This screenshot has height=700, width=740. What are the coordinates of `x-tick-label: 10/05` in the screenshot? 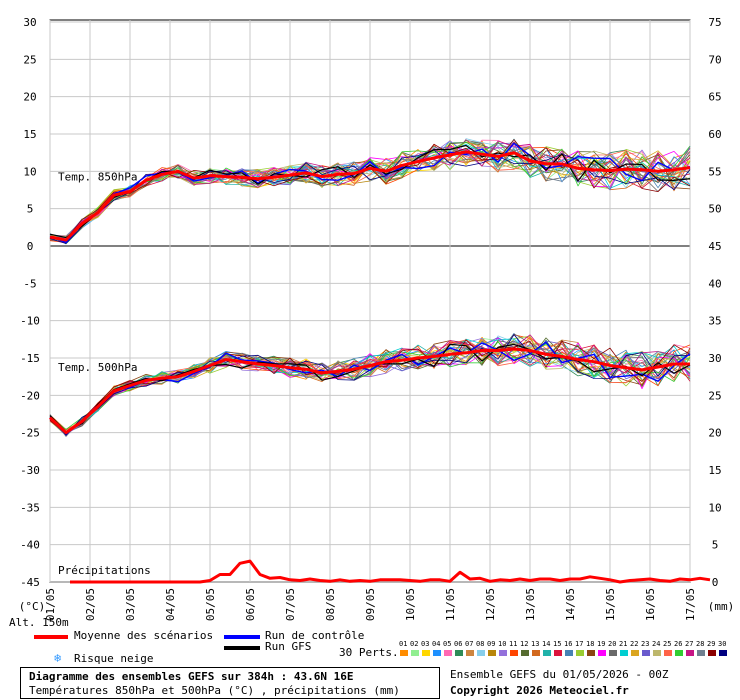 It's located at (410, 604).